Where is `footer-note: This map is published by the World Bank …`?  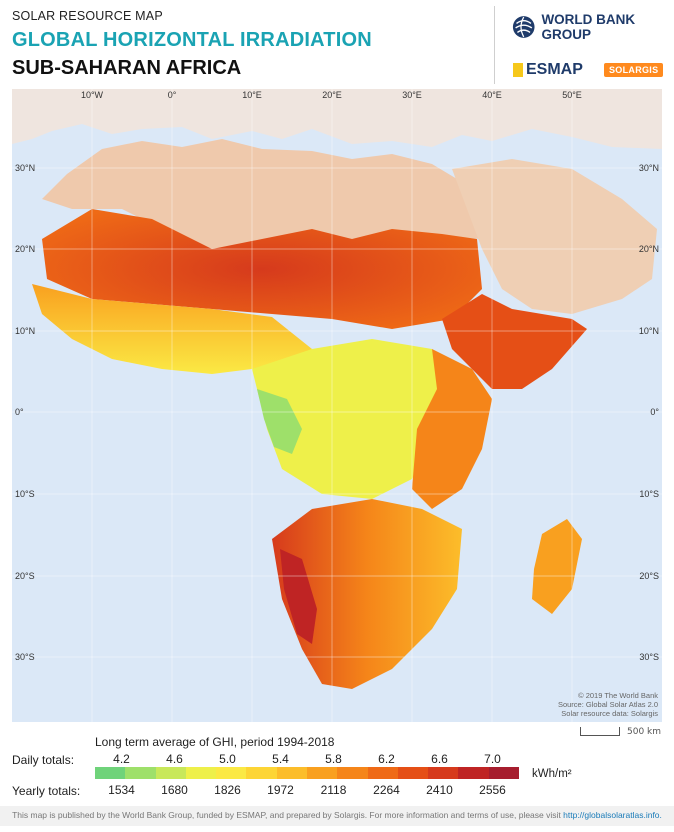 footer-note: This map is published by the World Bank … is located at coordinates (286, 815).